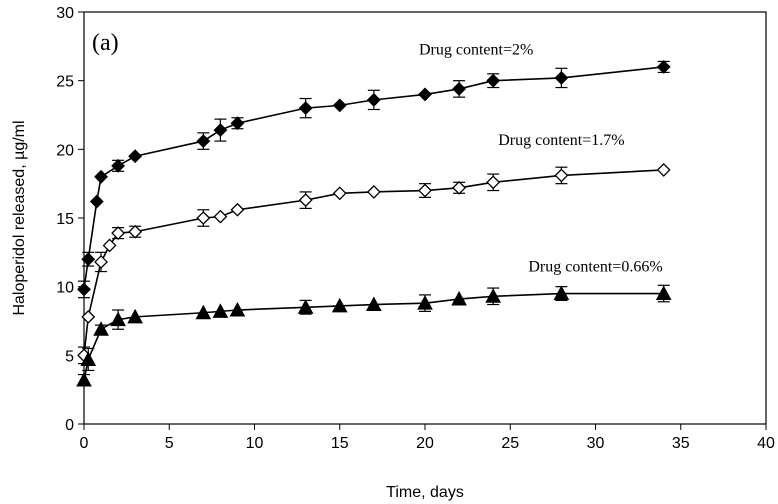 The image size is (778, 504). Describe the element at coordinates (255, 443) in the screenshot. I see `x-tick-label-2: 10` at that location.